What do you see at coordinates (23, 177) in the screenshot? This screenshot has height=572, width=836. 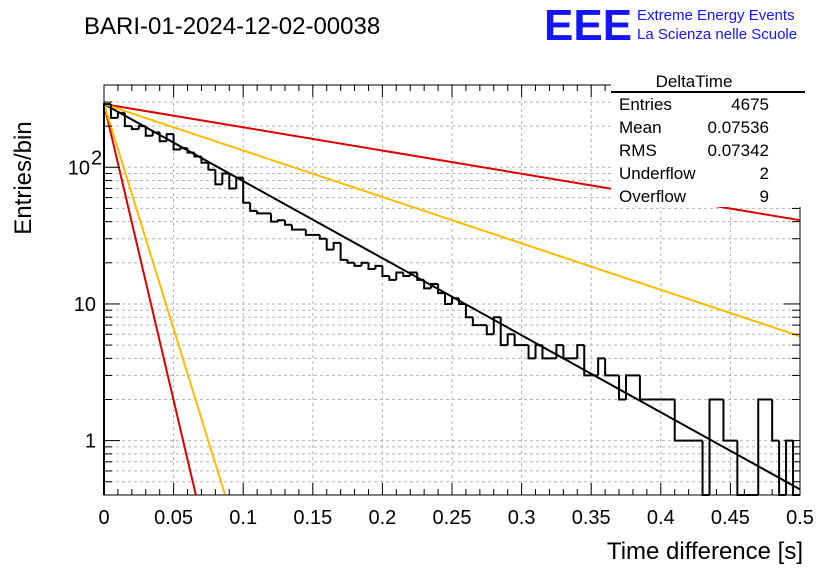 I see `y-axis-label: Entries/bin` at bounding box center [23, 177].